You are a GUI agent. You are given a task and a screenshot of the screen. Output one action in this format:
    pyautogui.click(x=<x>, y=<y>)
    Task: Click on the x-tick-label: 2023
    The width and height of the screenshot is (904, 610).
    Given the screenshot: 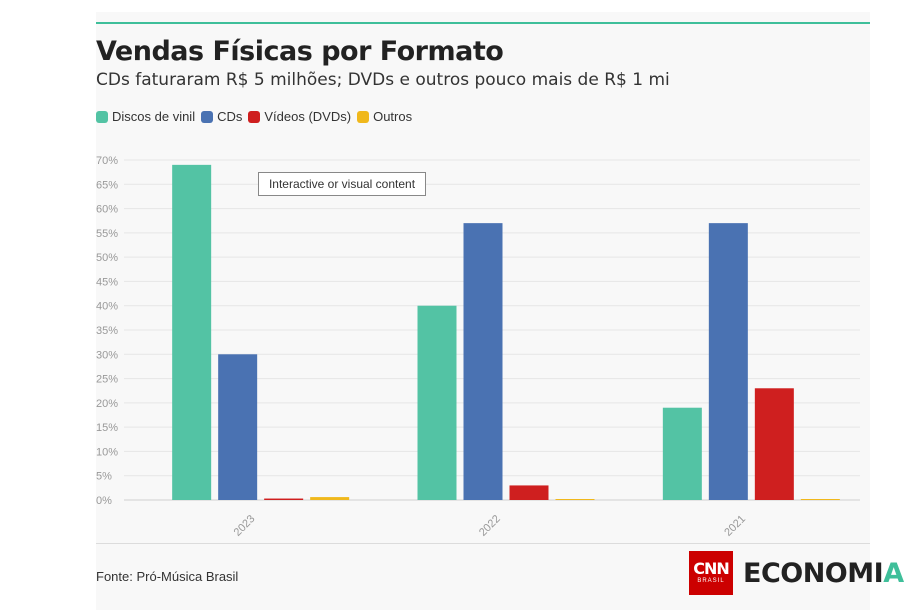 What is the action you would take?
    pyautogui.click(x=245, y=526)
    